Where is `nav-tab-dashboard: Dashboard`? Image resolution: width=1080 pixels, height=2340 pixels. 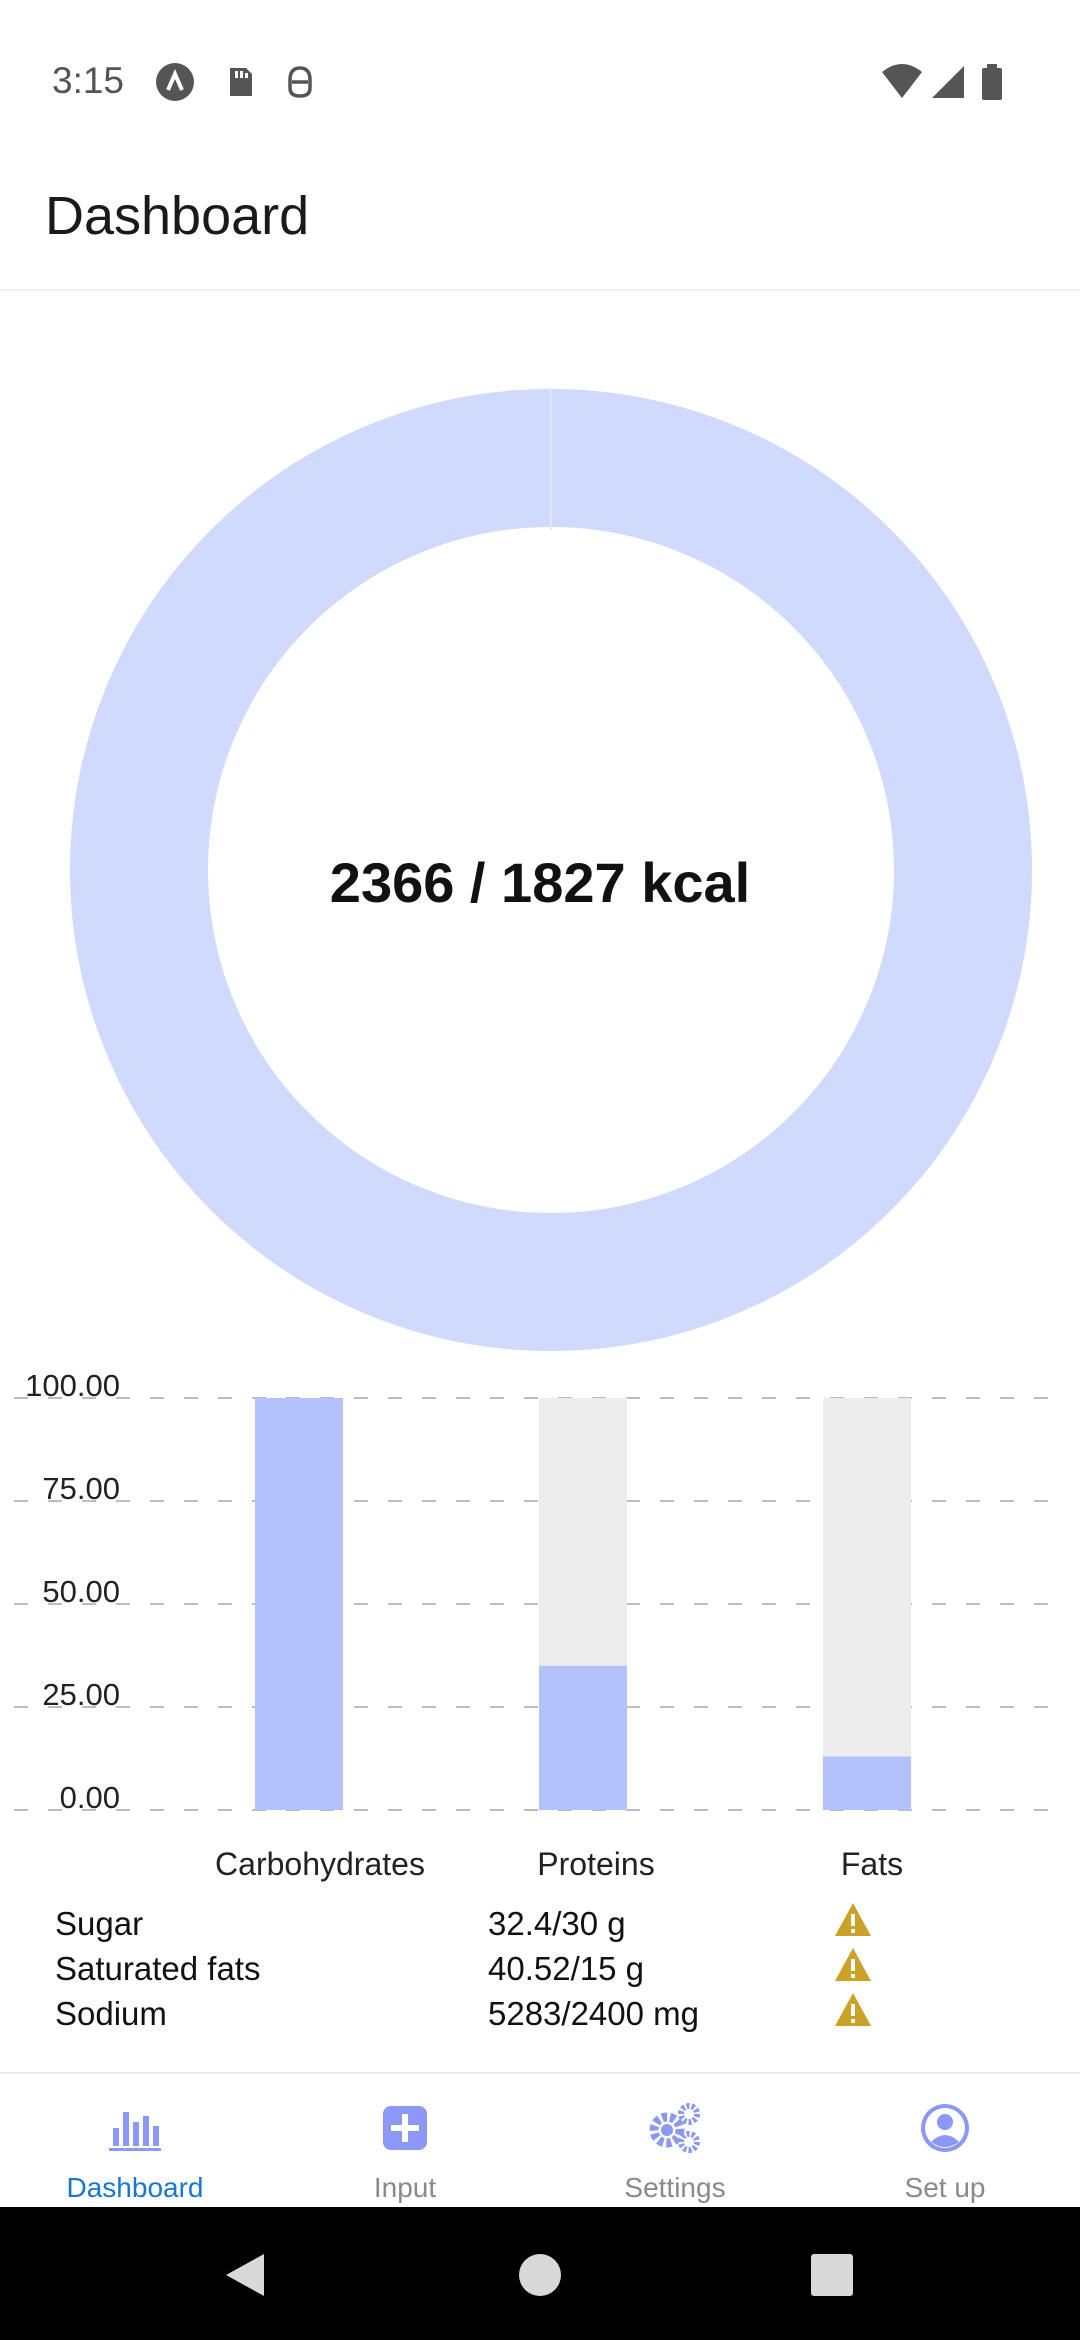 nav-tab-dashboard: Dashboard is located at coordinates (135, 2141).